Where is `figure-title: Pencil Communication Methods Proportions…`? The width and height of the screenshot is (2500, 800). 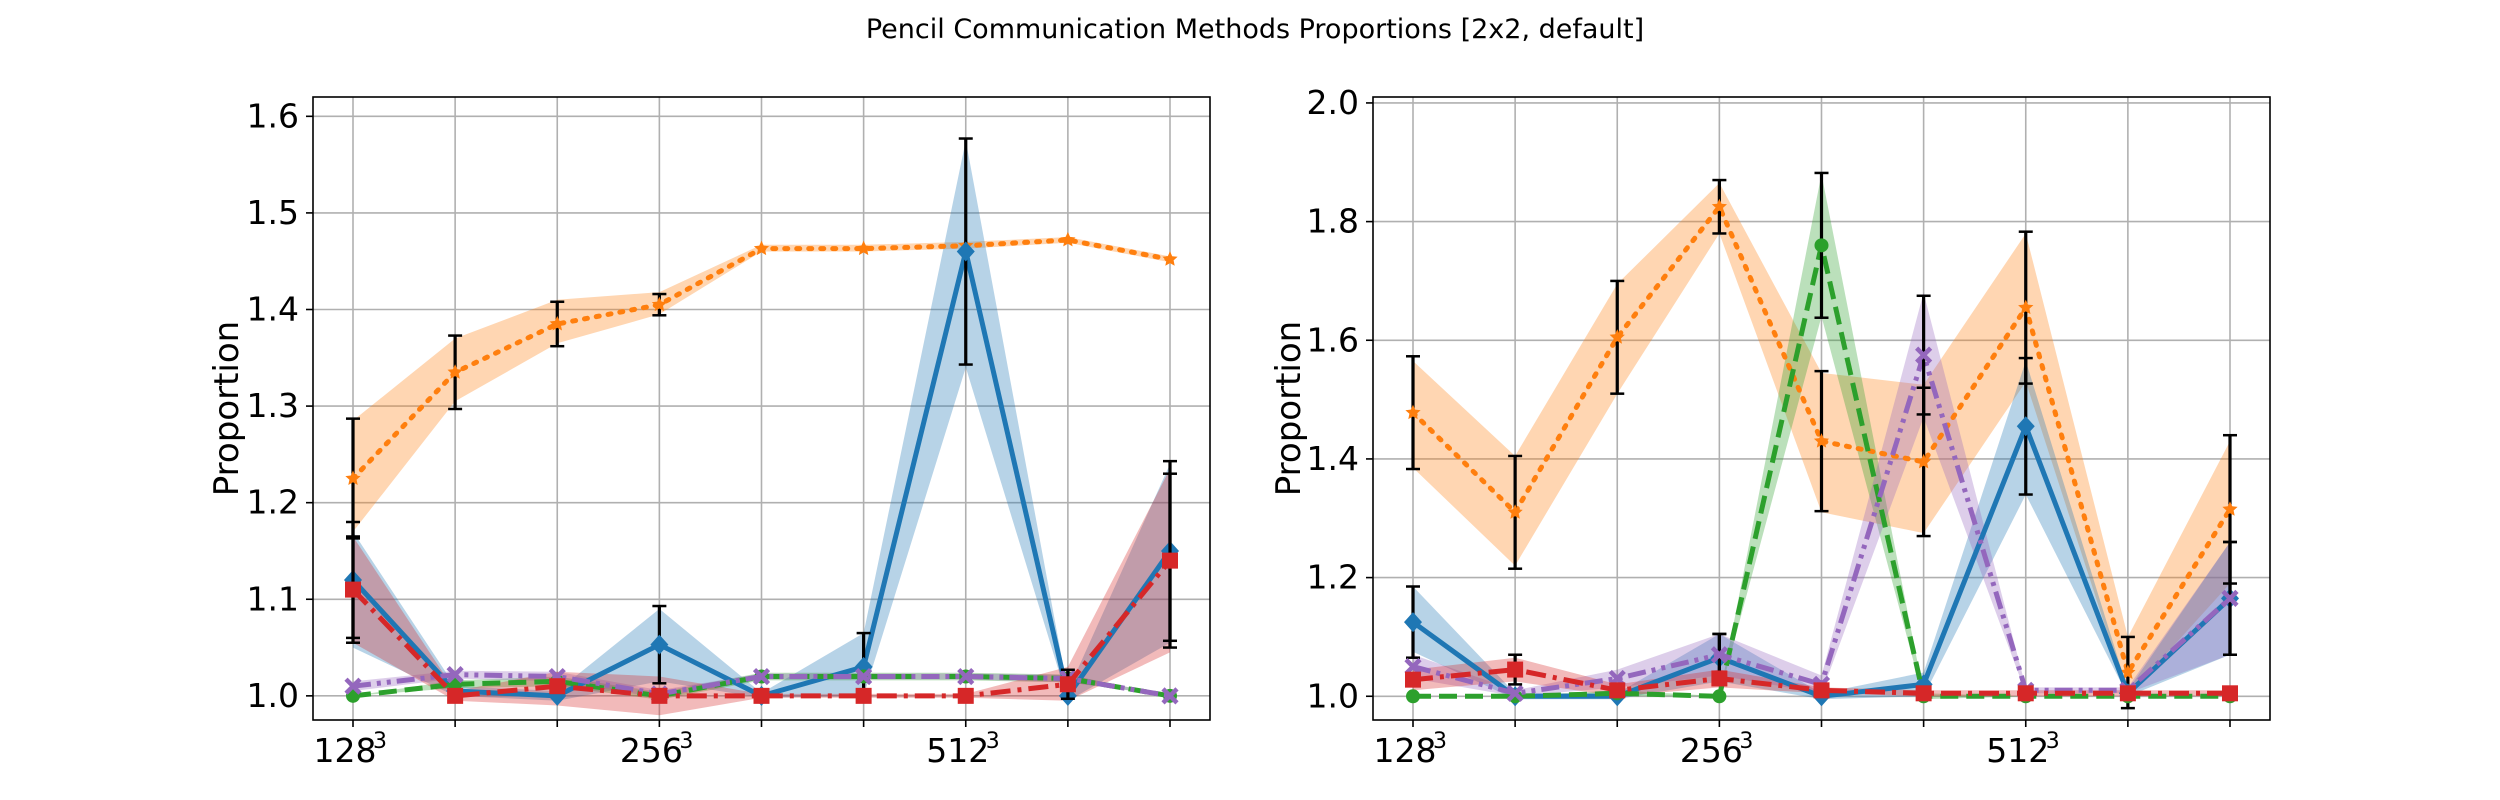 figure-title: Pencil Communication Methods Proportions… is located at coordinates (1255, 29).